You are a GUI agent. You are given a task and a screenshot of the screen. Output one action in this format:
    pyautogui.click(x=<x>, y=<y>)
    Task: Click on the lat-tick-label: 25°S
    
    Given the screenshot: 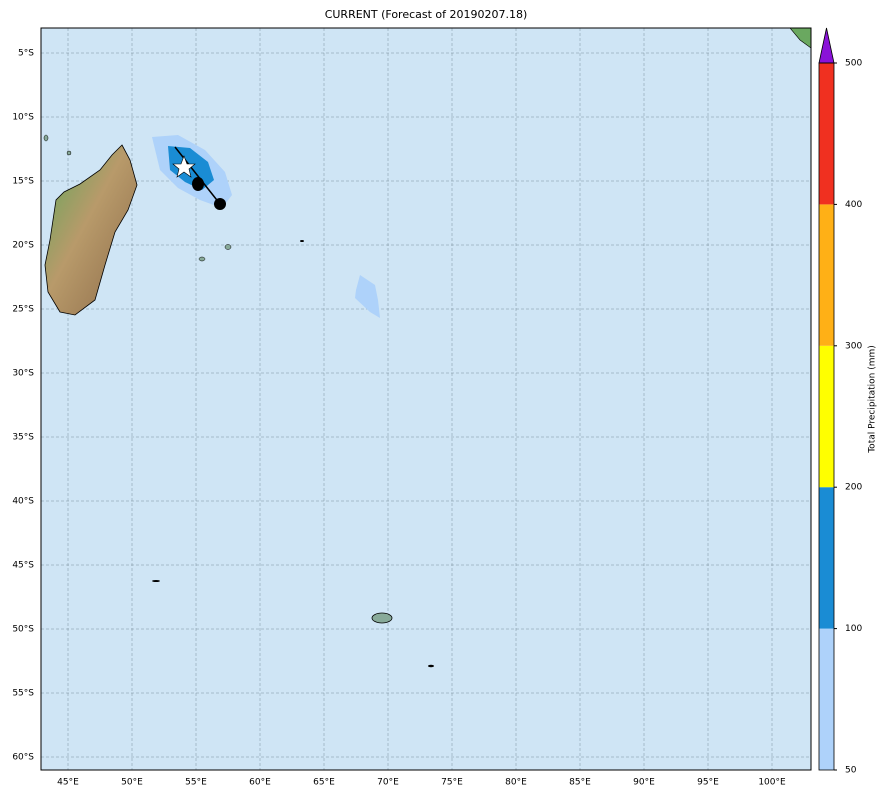 What is the action you would take?
    pyautogui.click(x=23, y=310)
    